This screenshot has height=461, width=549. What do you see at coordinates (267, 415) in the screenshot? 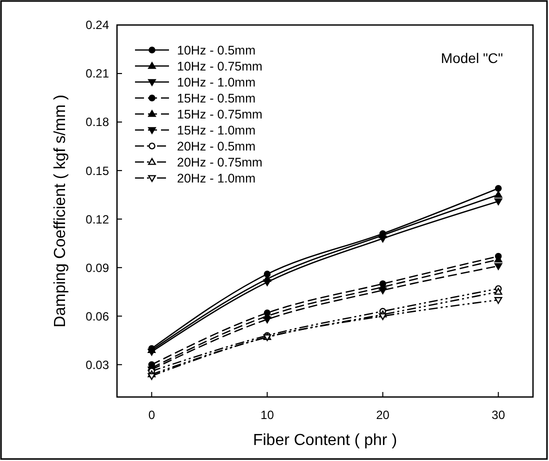
I see `x-tick-label: 10` at bounding box center [267, 415].